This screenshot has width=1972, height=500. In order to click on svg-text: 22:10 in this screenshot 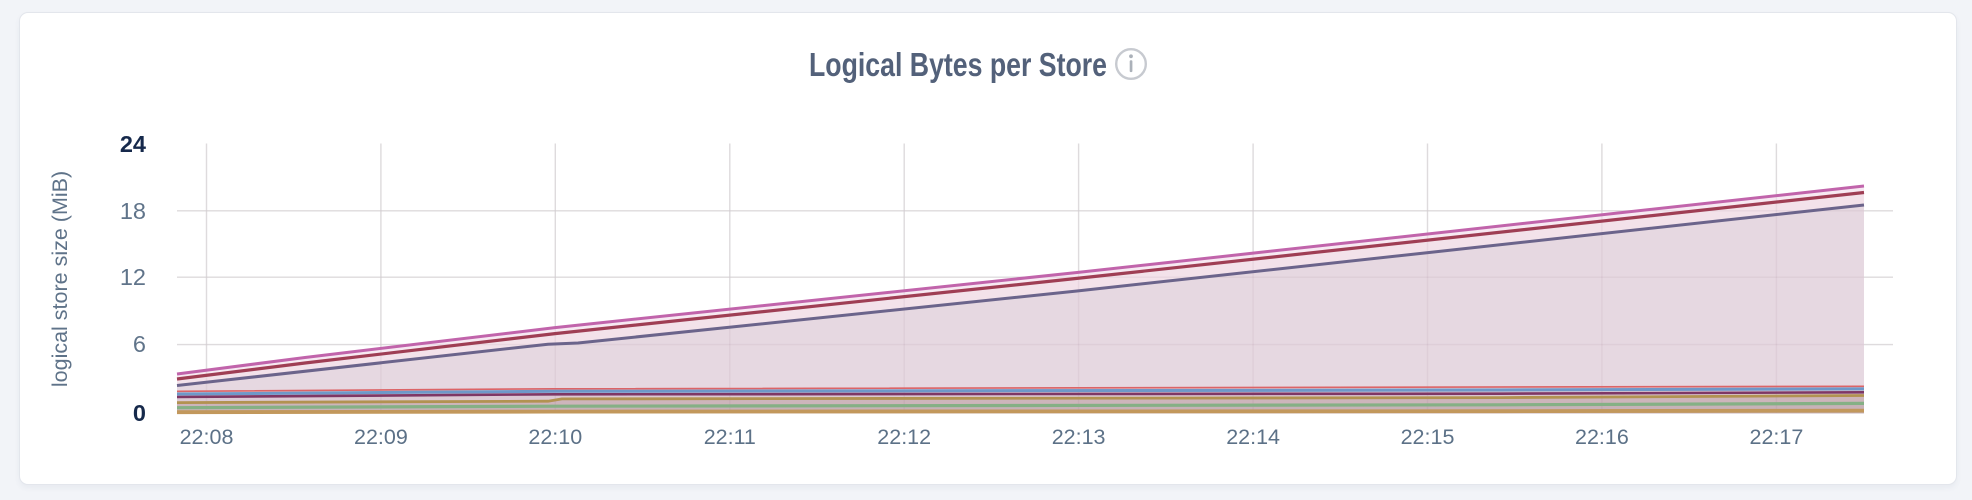, I will do `click(555, 437)`.